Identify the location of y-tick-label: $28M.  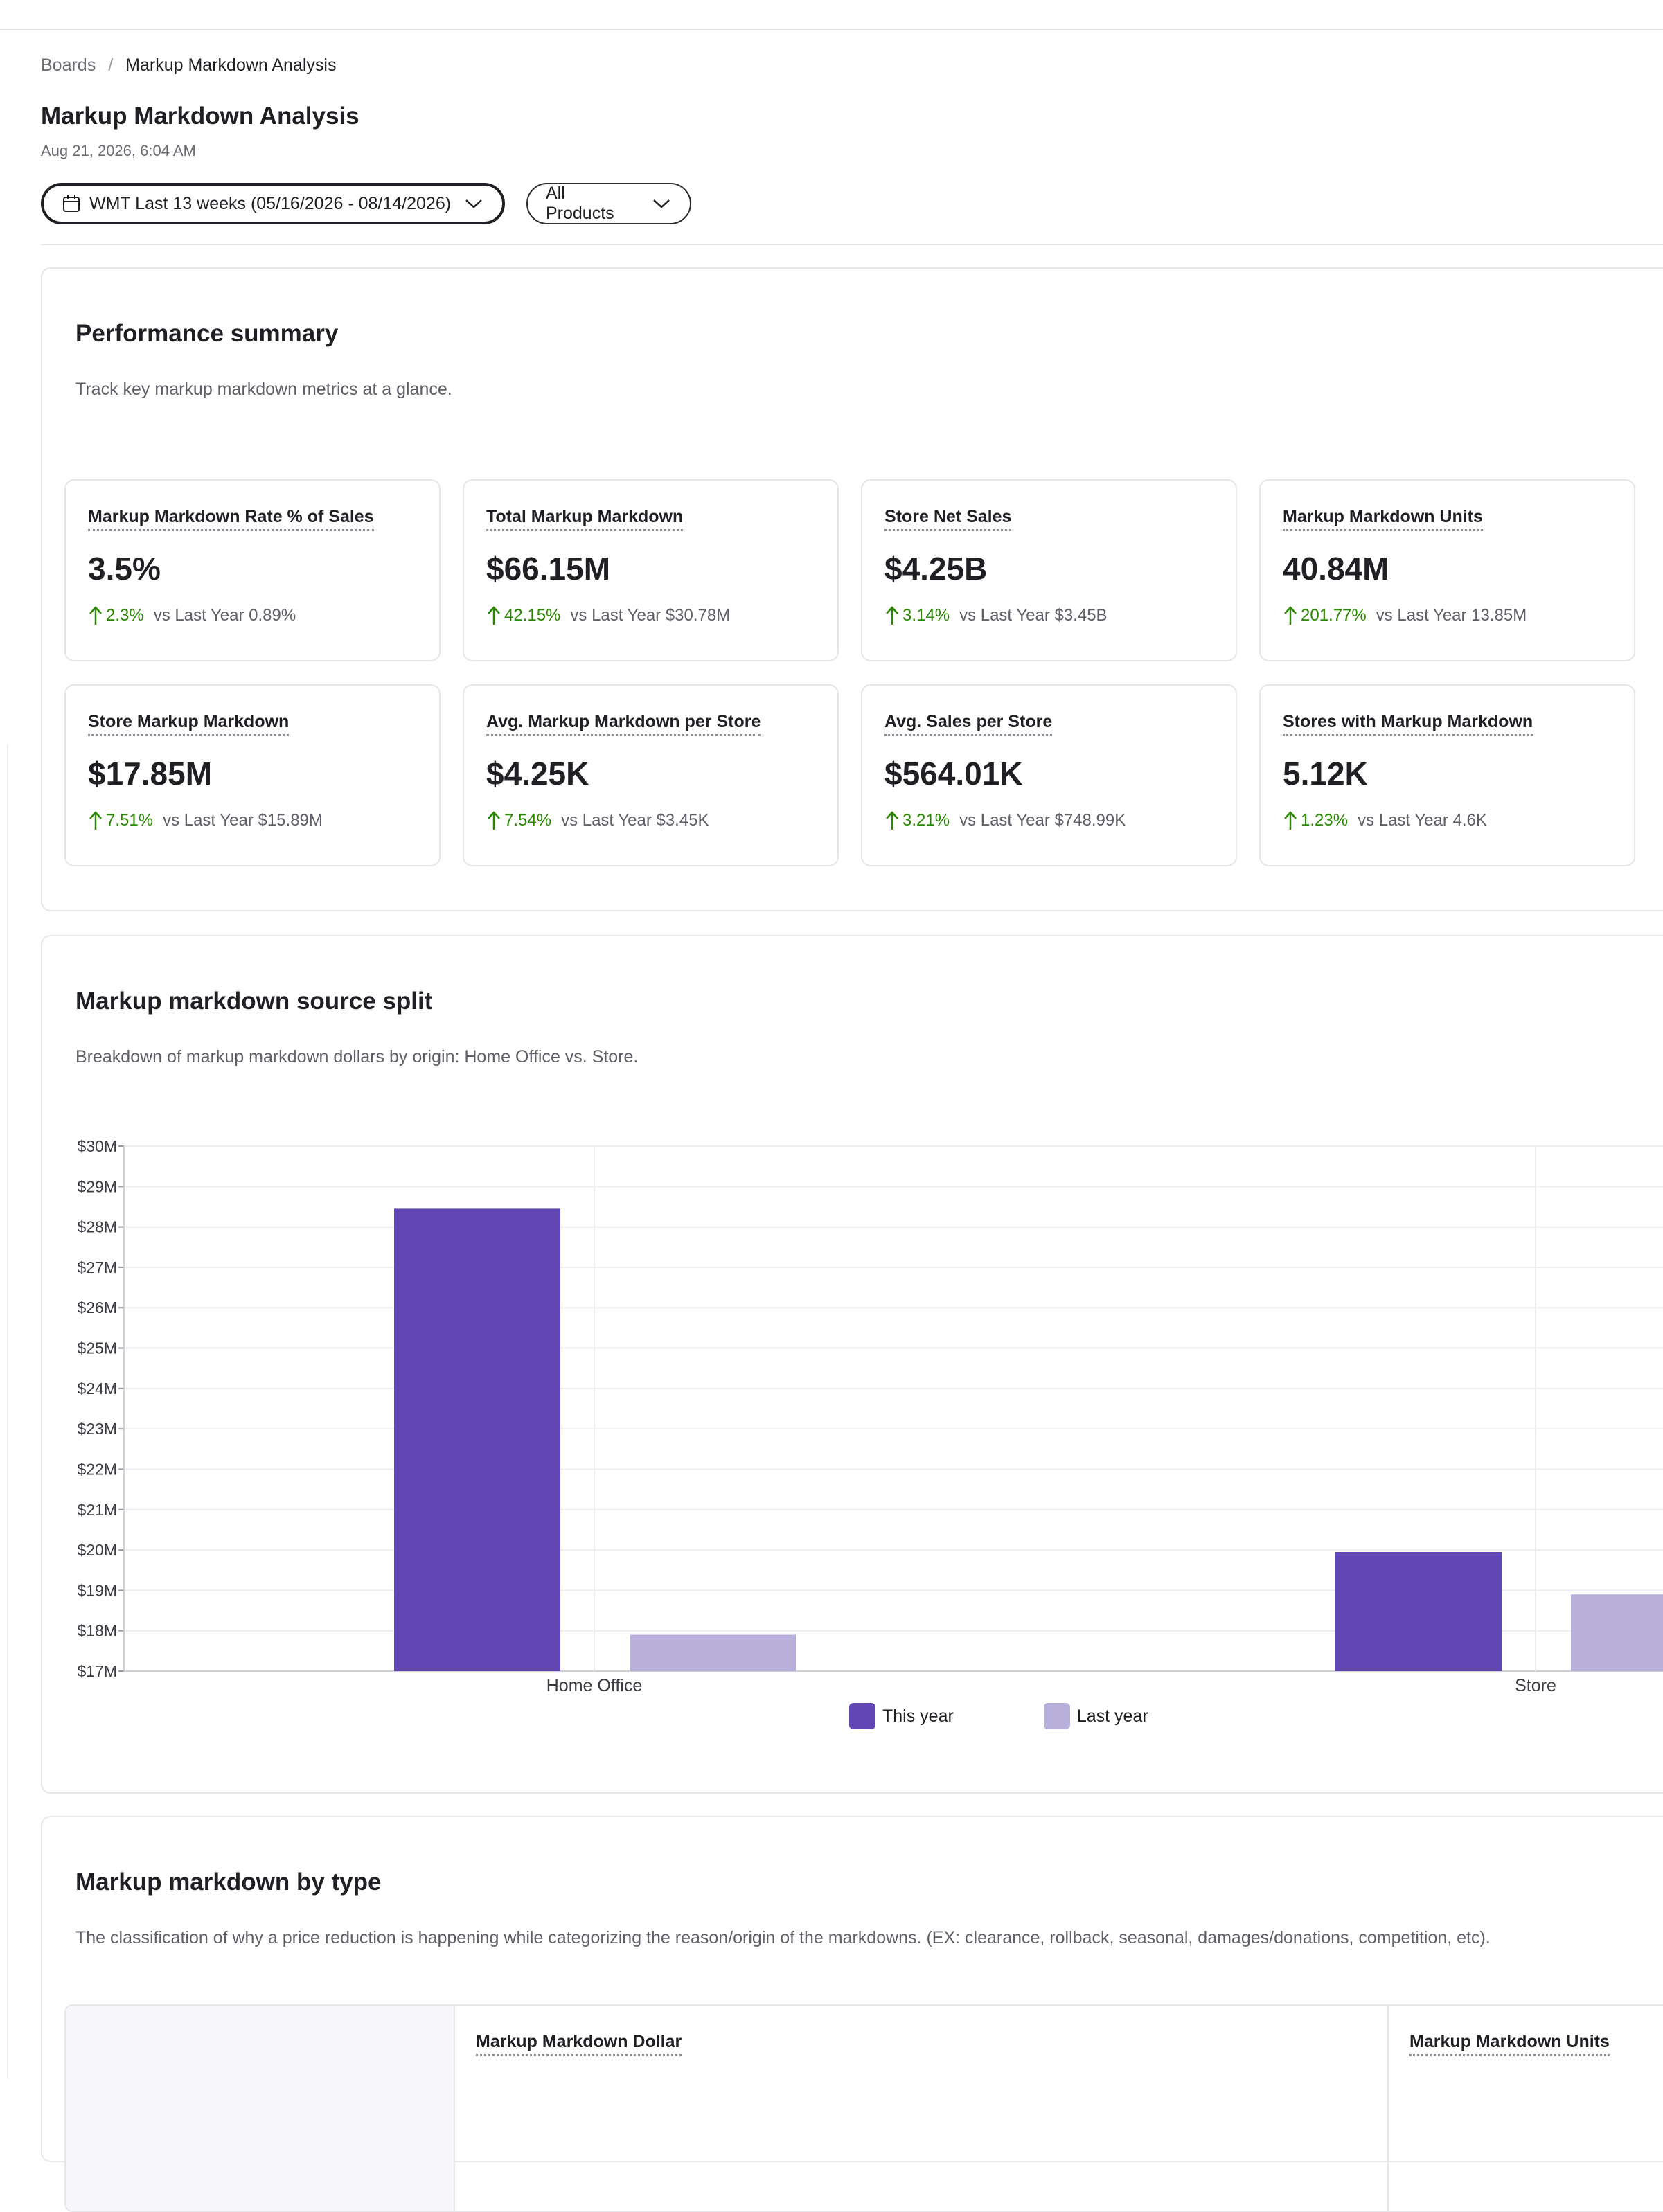
(97, 1227).